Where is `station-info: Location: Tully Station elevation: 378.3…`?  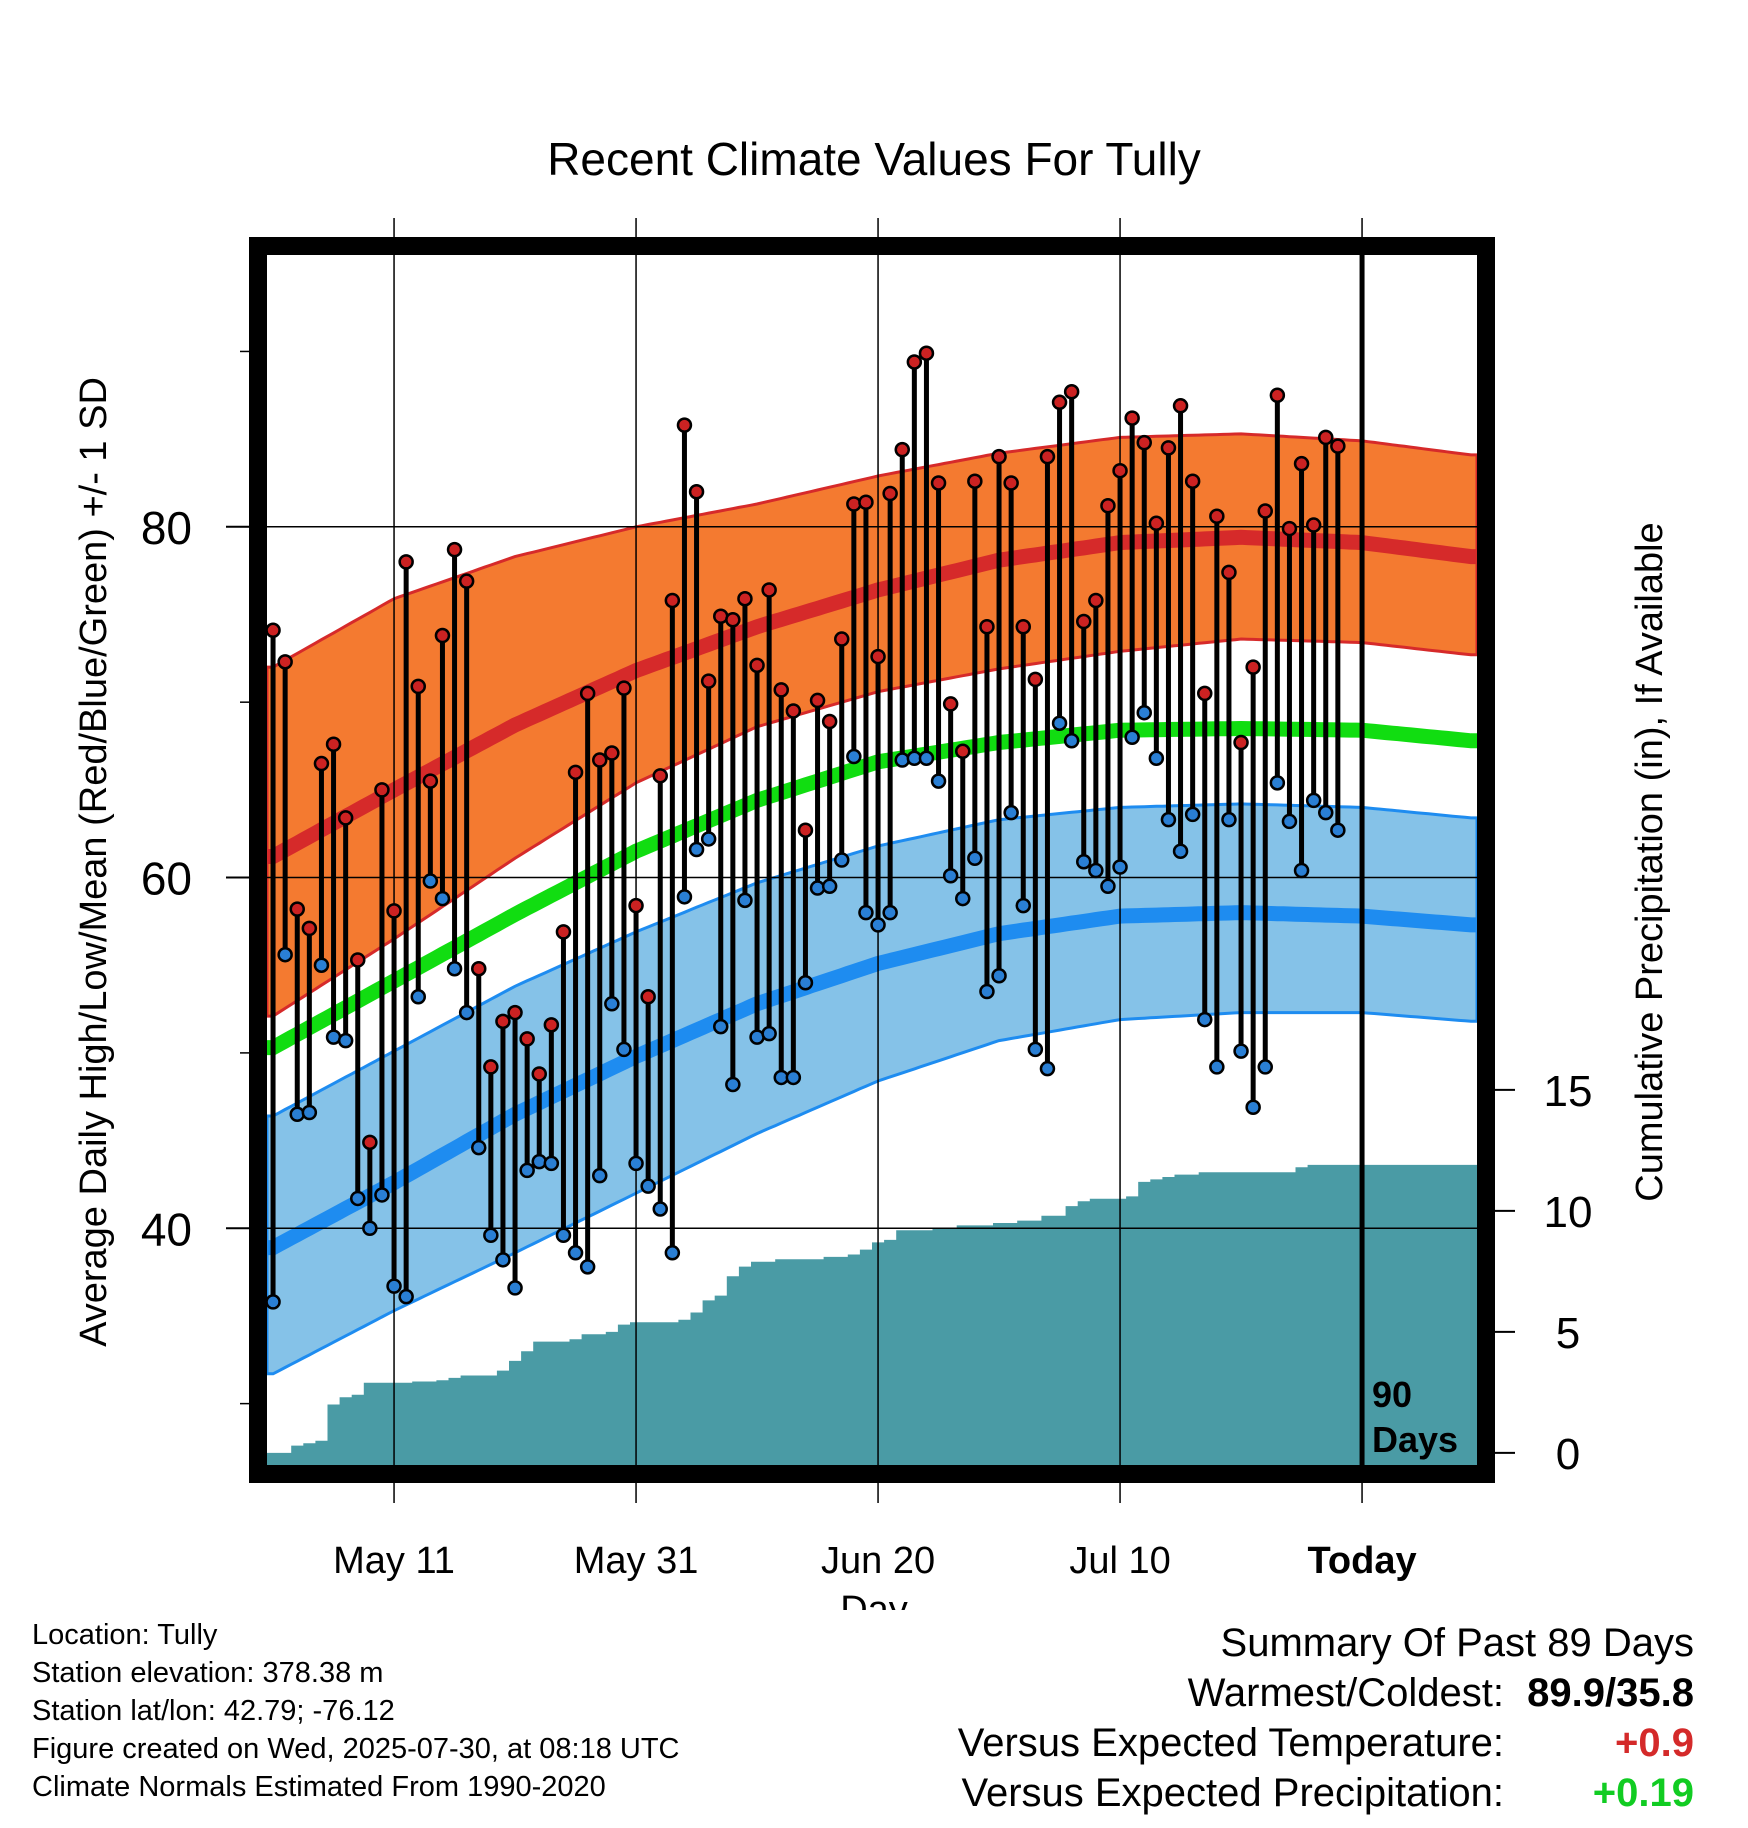 station-info: Location: Tully Station elevation: 378.3… is located at coordinates (356, 1711).